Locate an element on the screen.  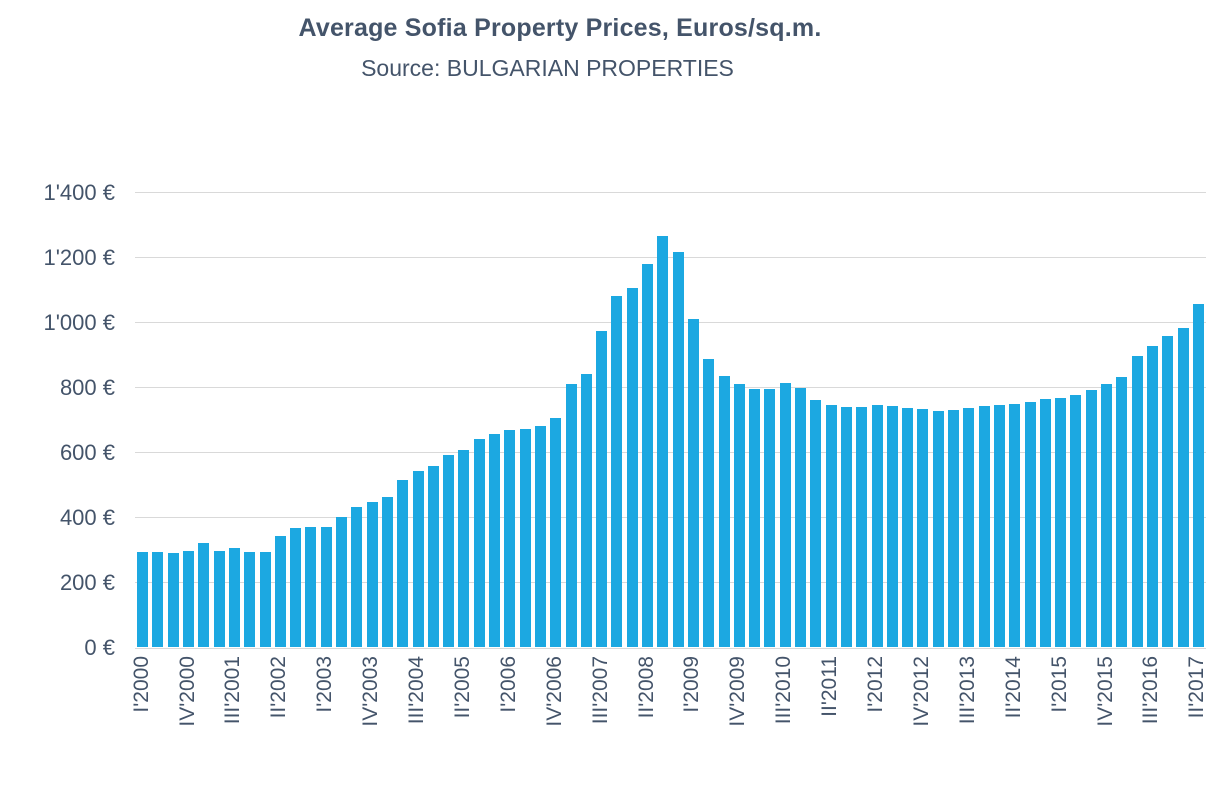
bar-IV'2010 is located at coordinates (801, 517).